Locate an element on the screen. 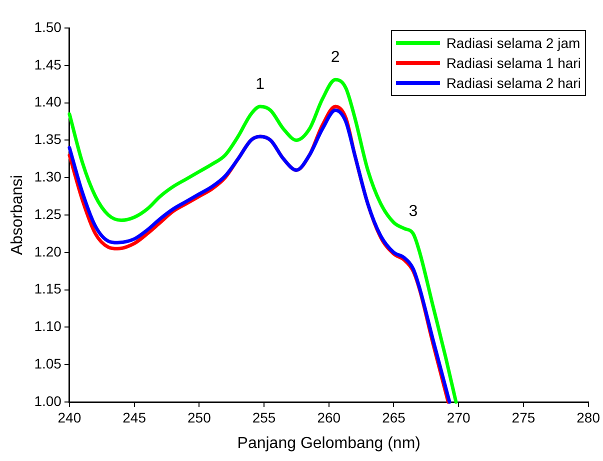 This screenshot has width=603, height=461. y-tick-label: 1.15 is located at coordinates (48, 288).